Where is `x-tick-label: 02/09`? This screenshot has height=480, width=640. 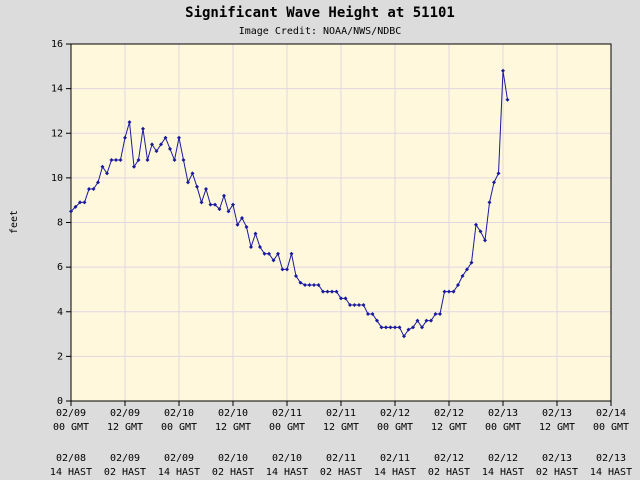 x-tick-label: 02/09 is located at coordinates (71, 413).